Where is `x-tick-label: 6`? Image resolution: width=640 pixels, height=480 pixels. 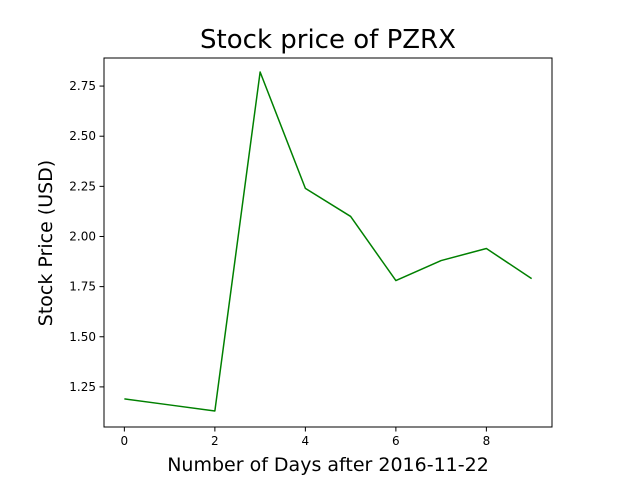 x-tick-label: 6 is located at coordinates (396, 441).